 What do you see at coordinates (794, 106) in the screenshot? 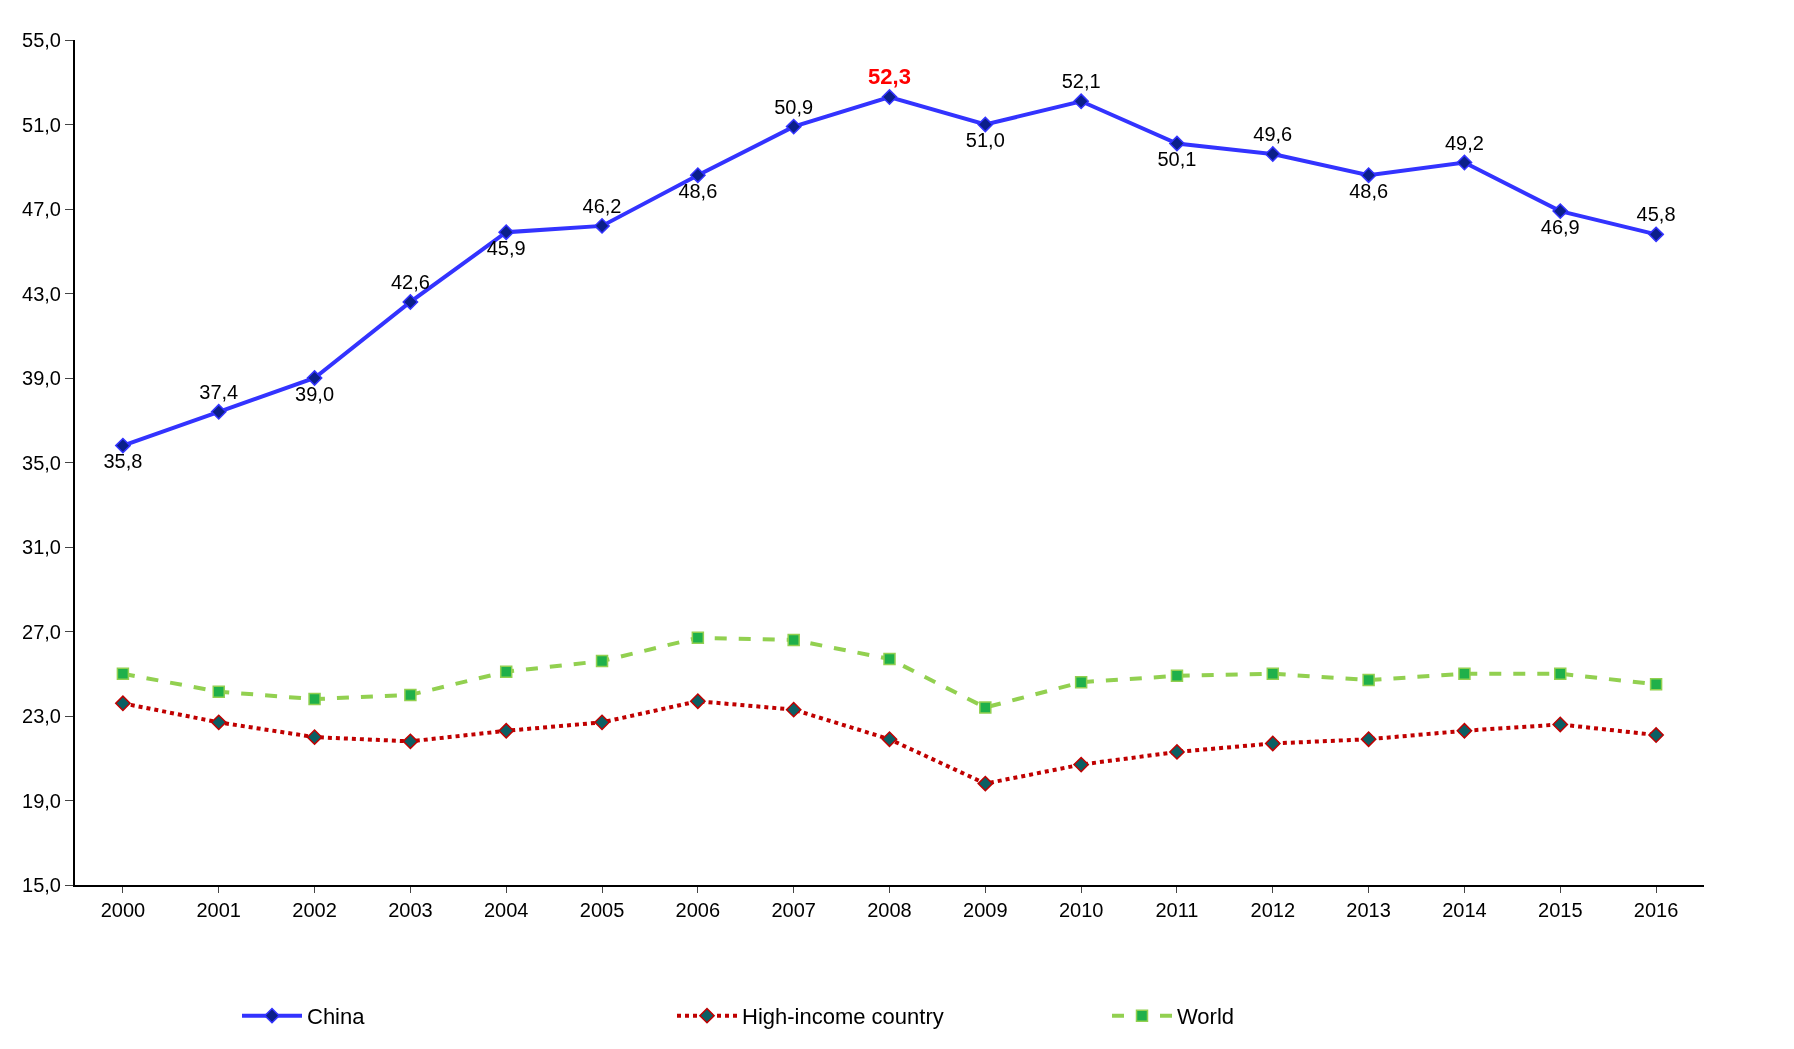
I see `data-label: 50,9` at bounding box center [794, 106].